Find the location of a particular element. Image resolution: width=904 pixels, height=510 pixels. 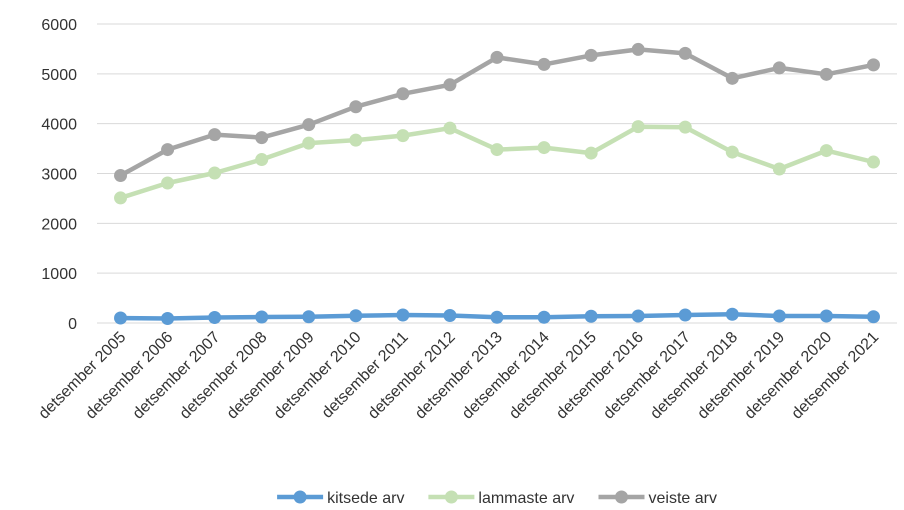

x-tick-label: detsember 2012 is located at coordinates (412, 376).